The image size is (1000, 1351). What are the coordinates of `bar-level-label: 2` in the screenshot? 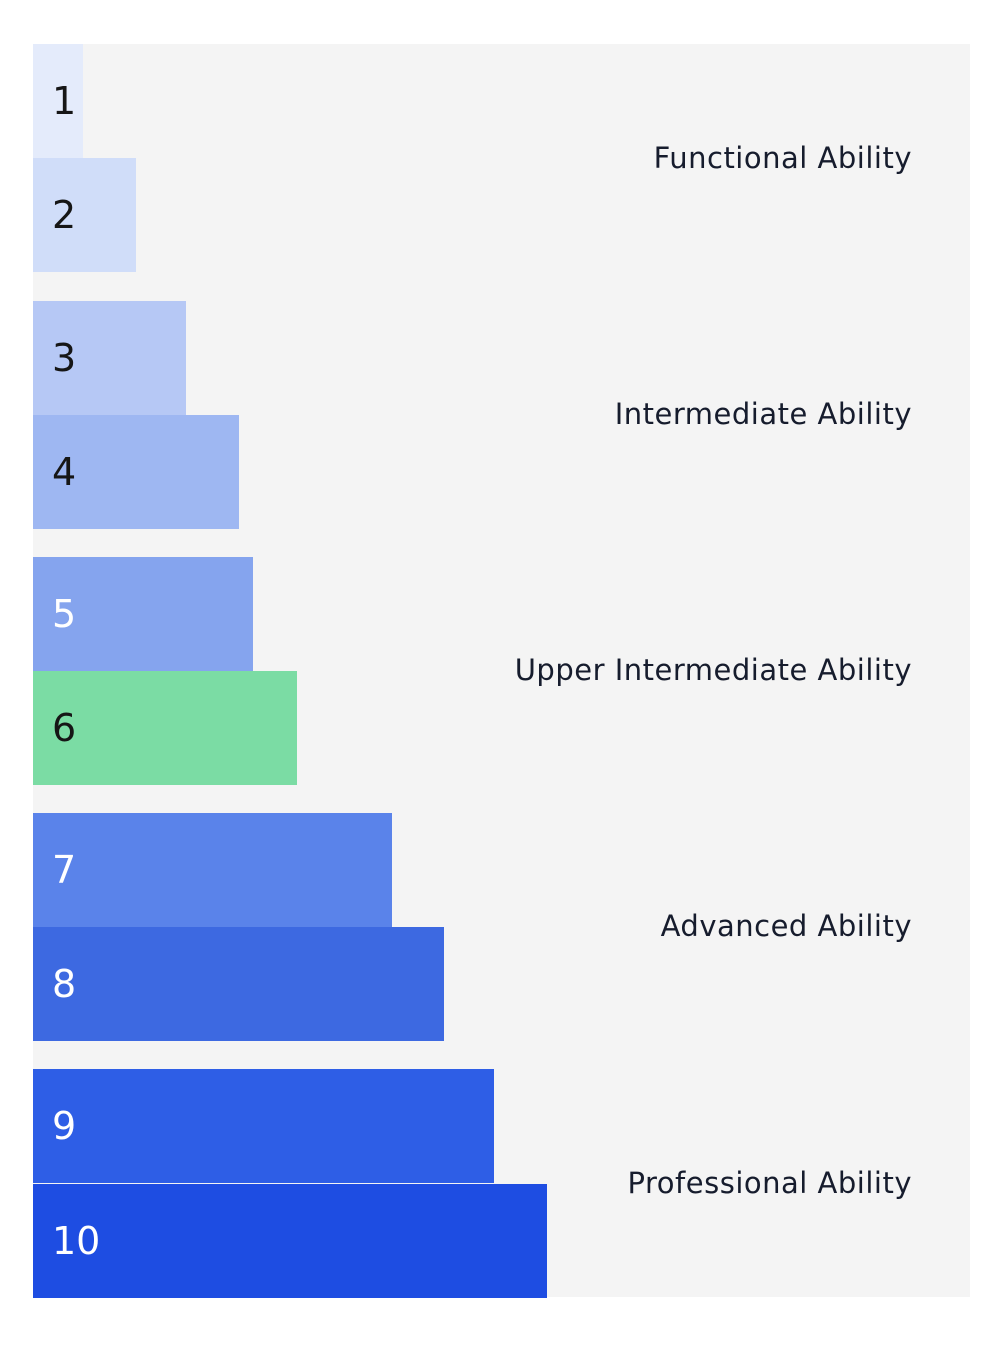 It's located at (64, 215).